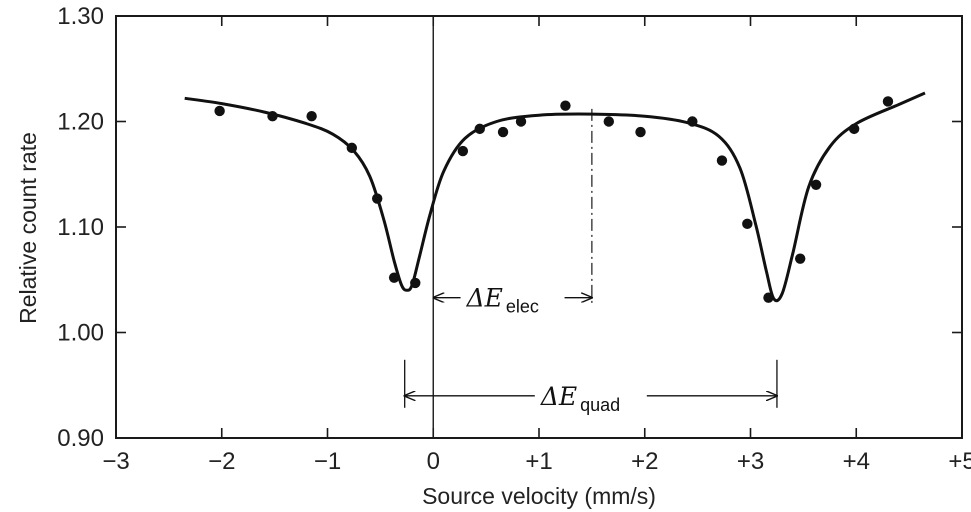 This screenshot has height=512, width=971. What do you see at coordinates (80, 122) in the screenshot?
I see `y-tick-label: 1.20` at bounding box center [80, 122].